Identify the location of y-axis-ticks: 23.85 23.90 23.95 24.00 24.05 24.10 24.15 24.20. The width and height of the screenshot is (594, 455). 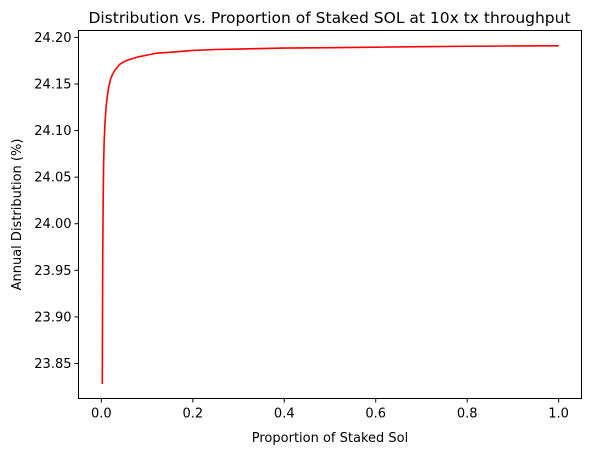
(56, 201).